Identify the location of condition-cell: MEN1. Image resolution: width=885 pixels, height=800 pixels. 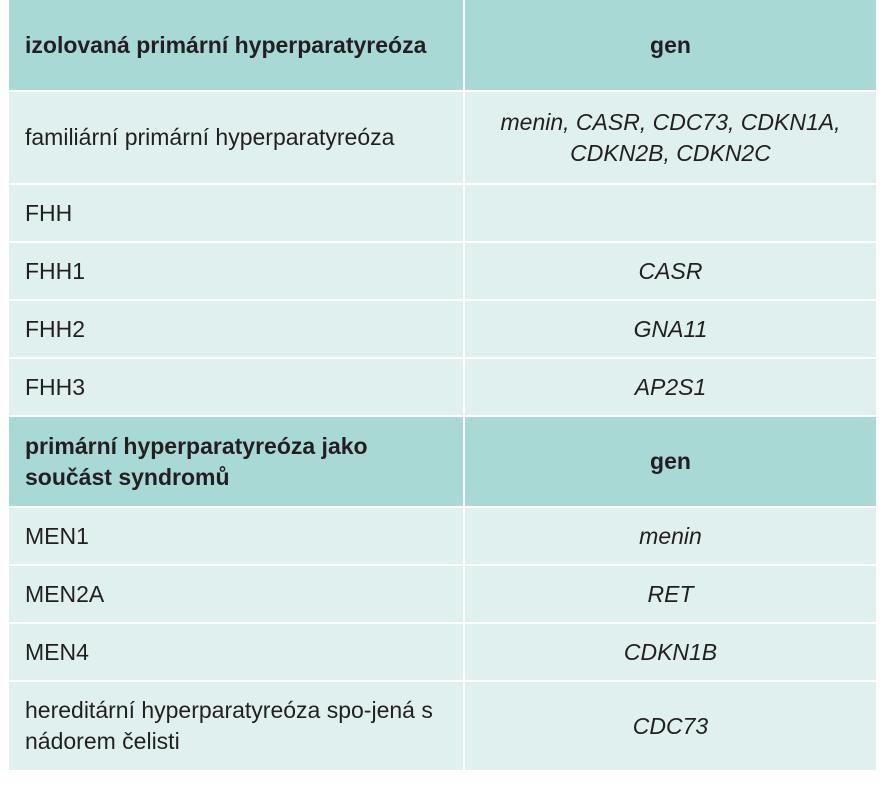
(236, 536).